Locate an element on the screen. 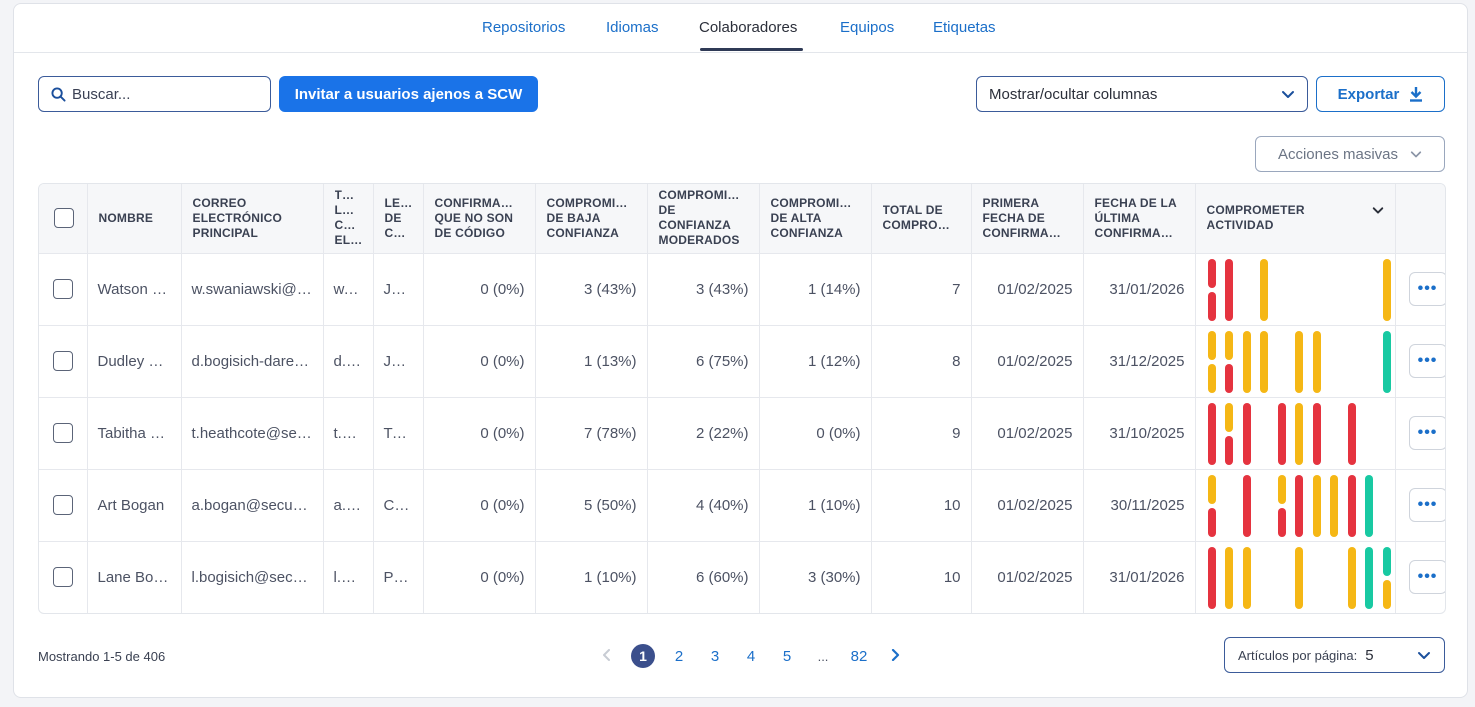 The width and height of the screenshot is (1475, 707). header-select-all is located at coordinates (63, 219).